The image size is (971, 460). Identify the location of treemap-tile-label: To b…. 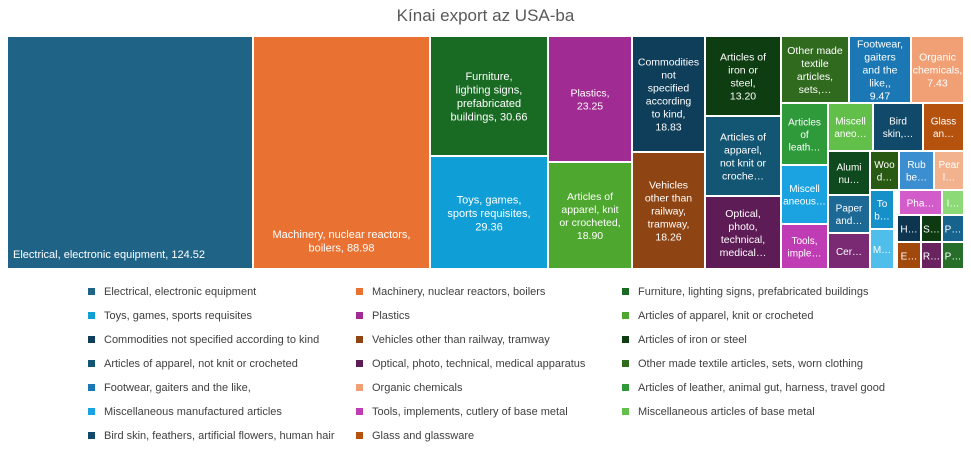
(882, 211).